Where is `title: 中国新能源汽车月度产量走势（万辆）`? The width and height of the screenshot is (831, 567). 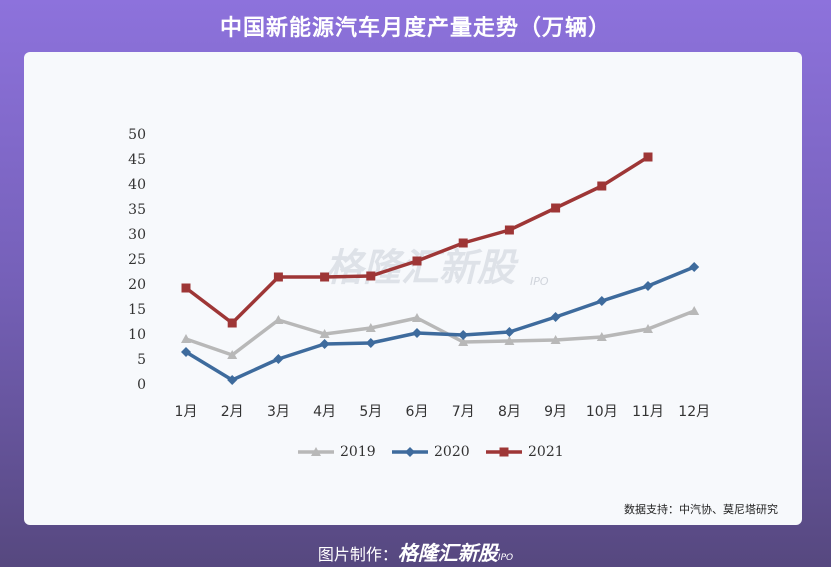
title: 中国新能源汽车月度产量走势（万辆） is located at coordinates (415, 28).